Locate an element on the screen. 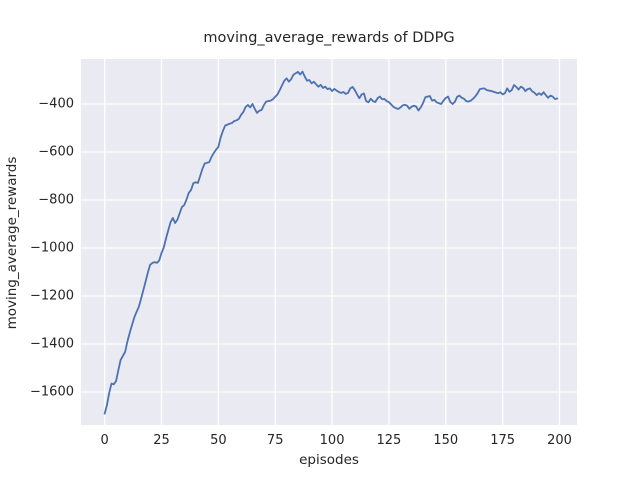 The height and width of the screenshot is (480, 640). x-axis-label: episodes is located at coordinates (329, 460).